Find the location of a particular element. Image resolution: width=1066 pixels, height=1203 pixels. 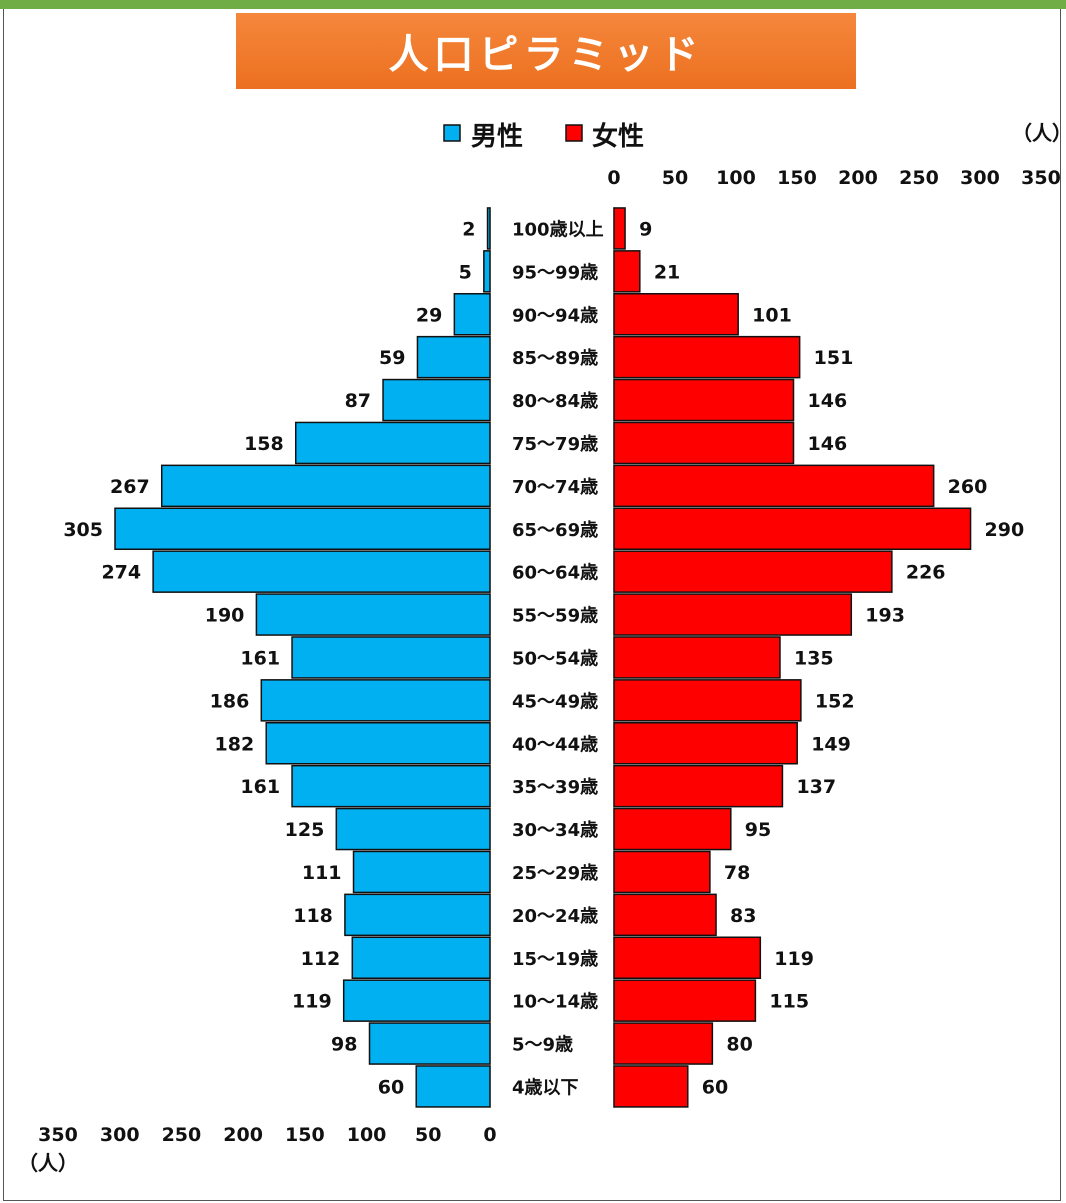

female-value-label: 151 is located at coordinates (834, 358).